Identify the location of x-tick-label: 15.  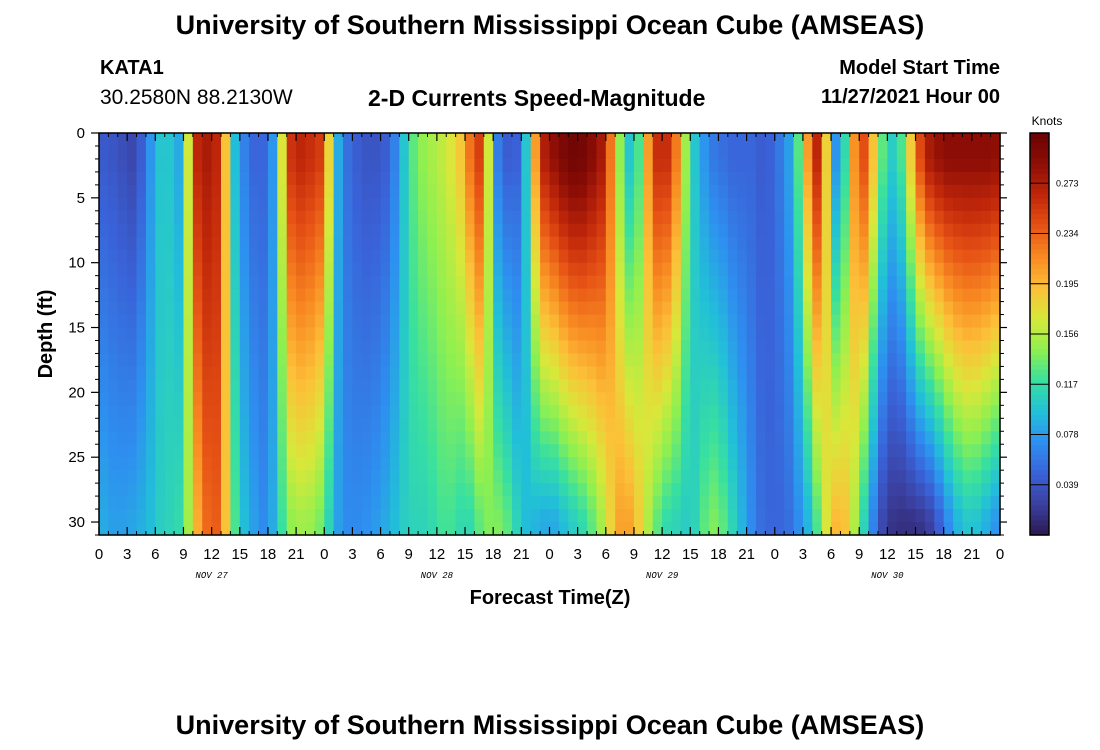
(465, 554).